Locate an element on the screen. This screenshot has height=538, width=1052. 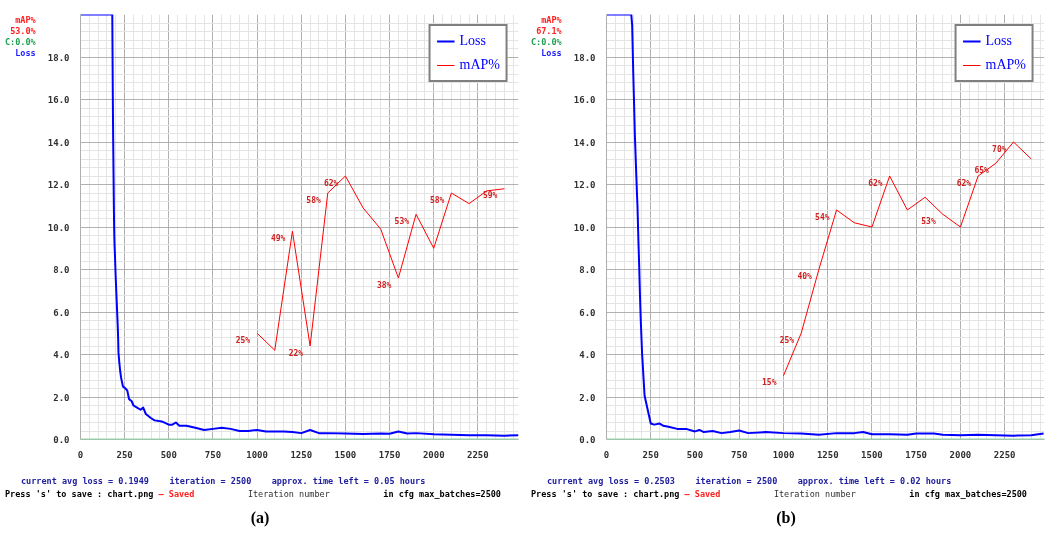
text: current avg loss = 0.2503 iteration = 2500 approx. time left = 0.02 hours is located at coordinates (749, 481).